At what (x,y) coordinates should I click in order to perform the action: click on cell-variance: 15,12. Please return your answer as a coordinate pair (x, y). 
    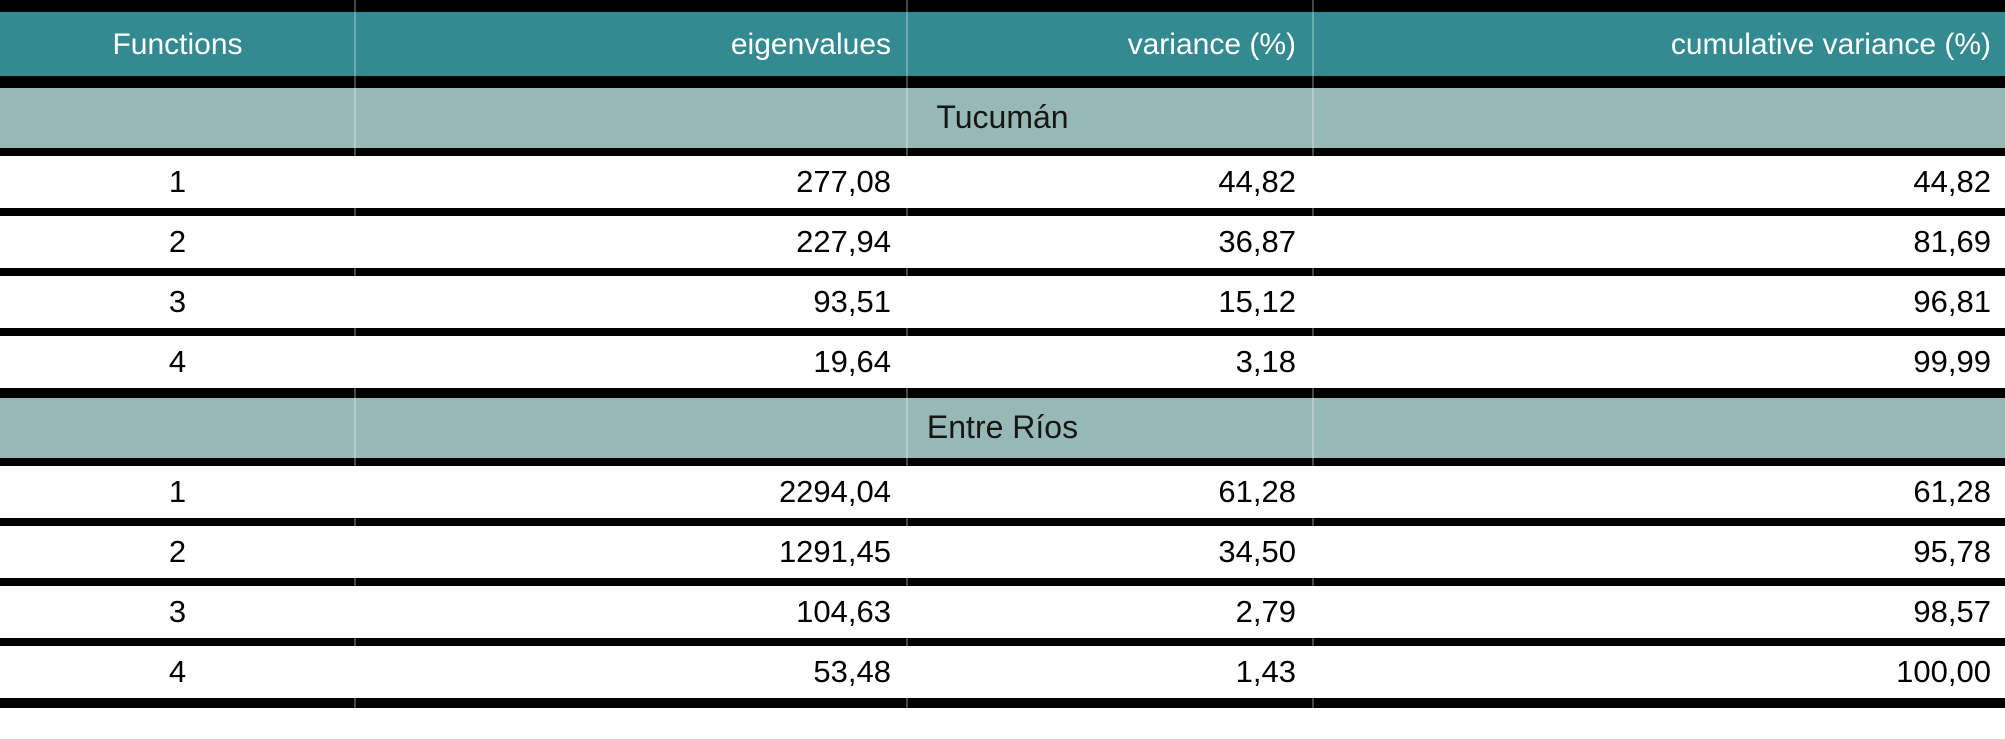
    Looking at the image, I should click on (1107, 304).